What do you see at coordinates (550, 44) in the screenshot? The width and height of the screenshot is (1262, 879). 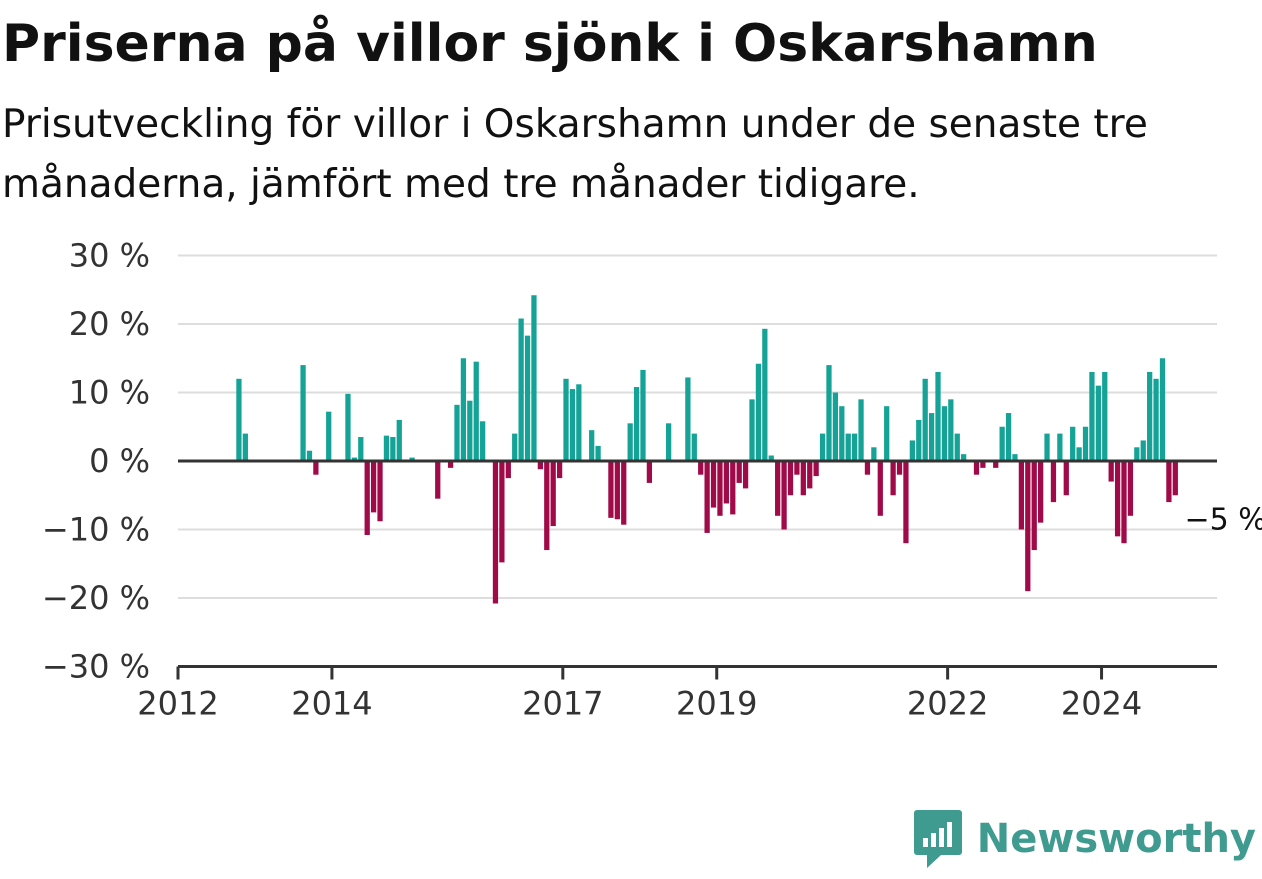 I see `chart-title: Priserna på villor sjönk i Oskarshamn` at bounding box center [550, 44].